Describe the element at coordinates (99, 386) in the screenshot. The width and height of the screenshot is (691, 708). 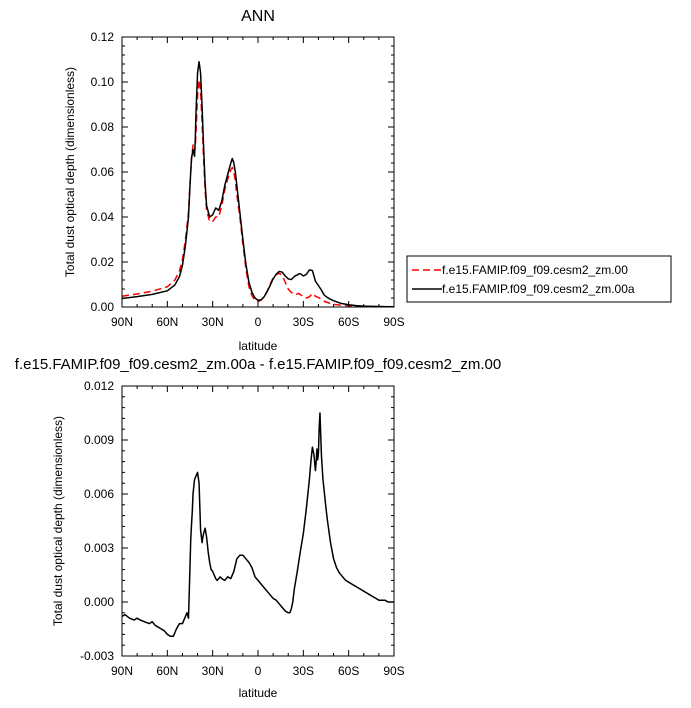
I see `y-tick-label: 0.012` at that location.